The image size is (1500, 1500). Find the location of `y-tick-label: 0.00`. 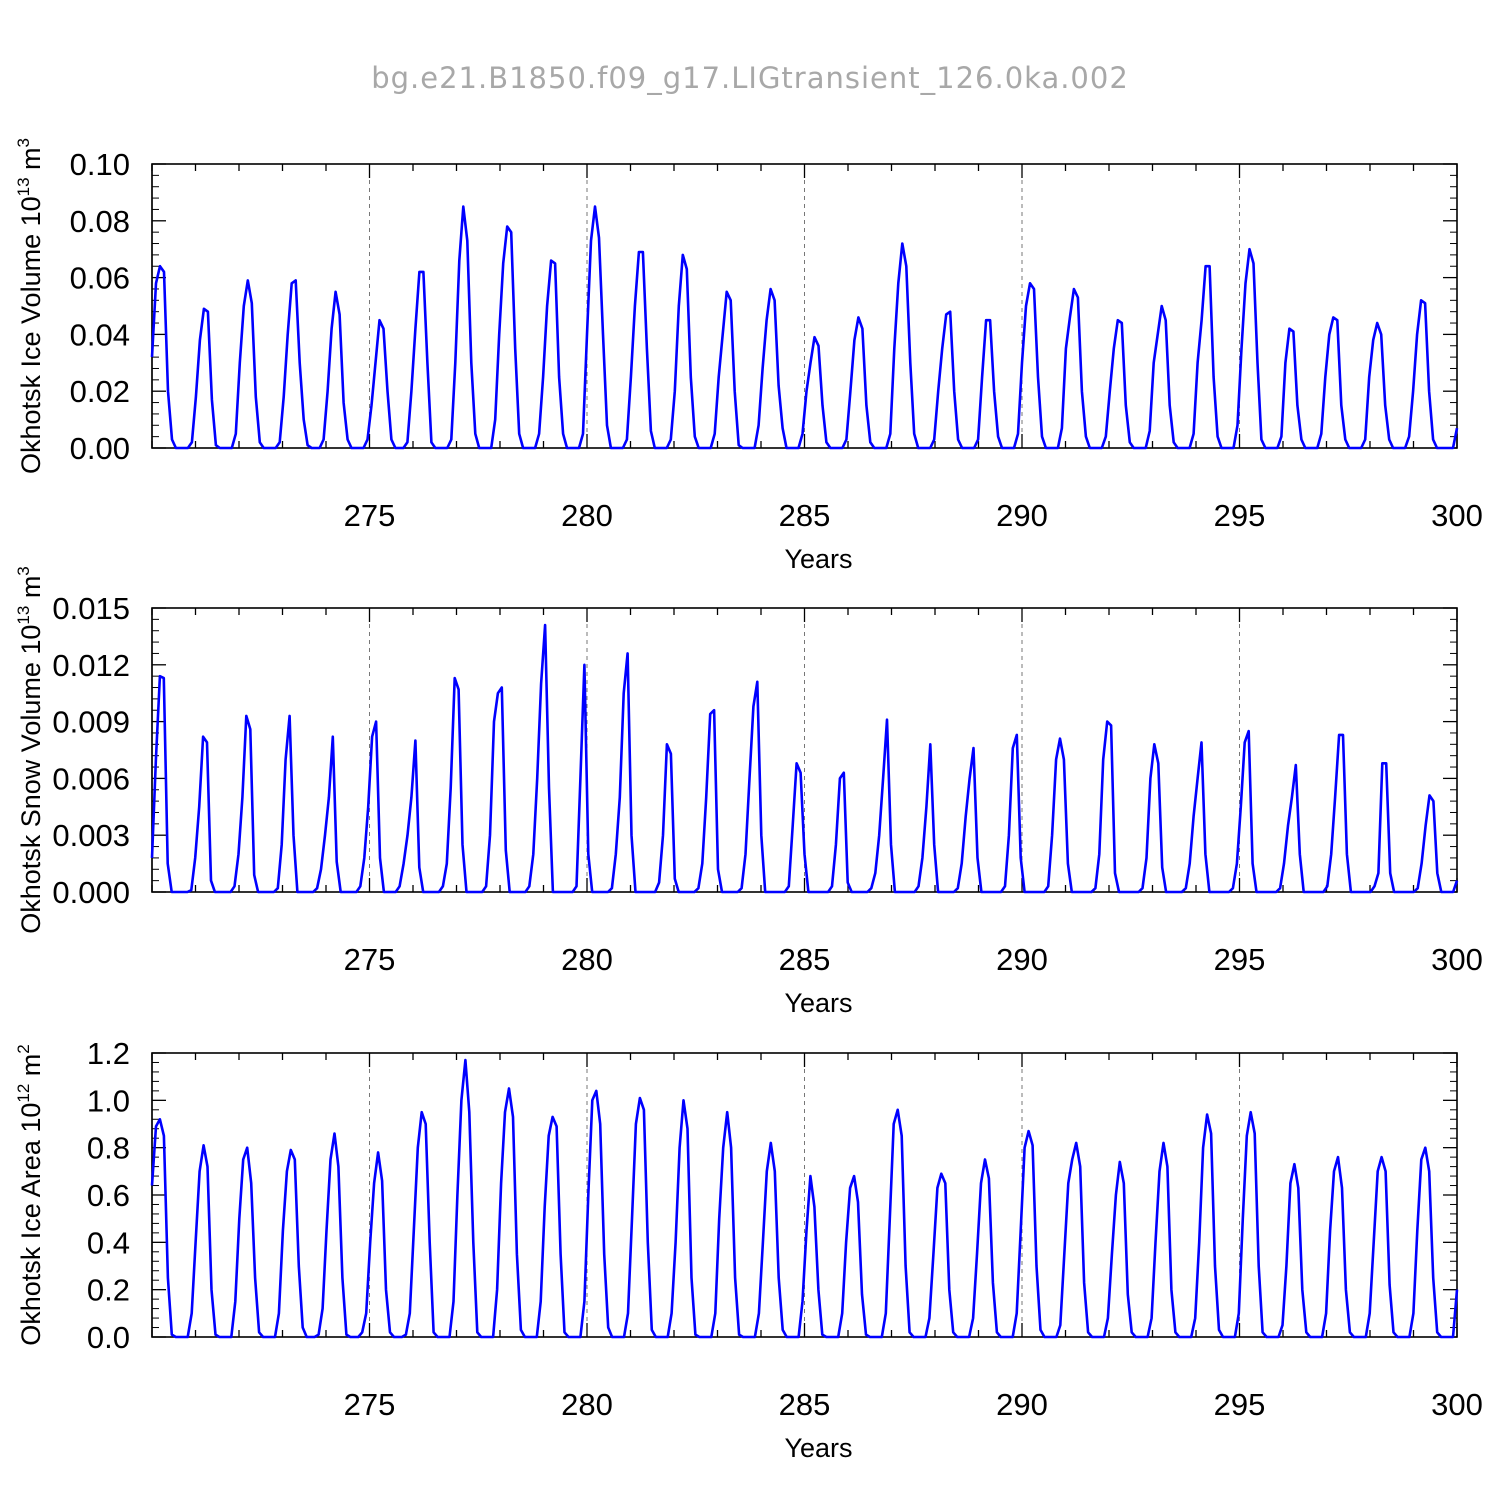

y-tick-label: 0.00 is located at coordinates (100, 448).